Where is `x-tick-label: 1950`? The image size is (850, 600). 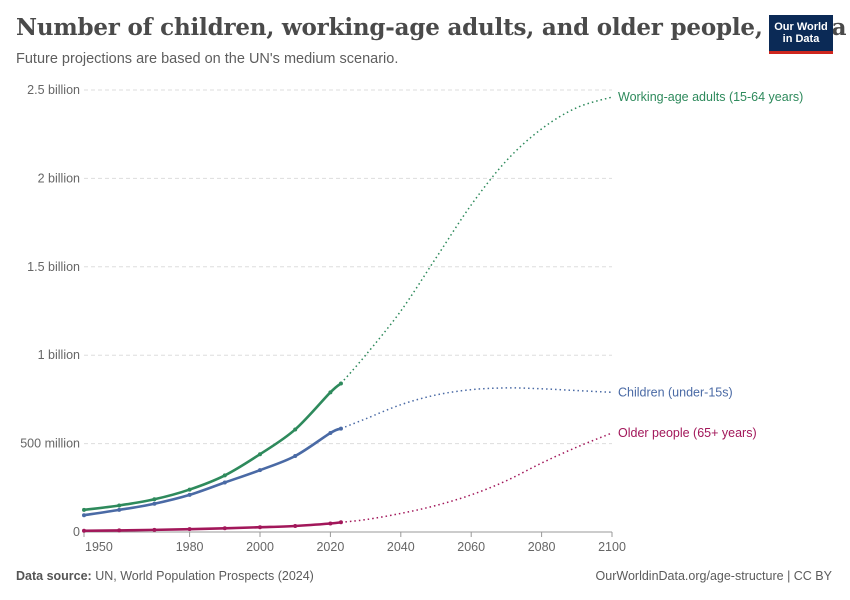
x-tick-label: 1950 is located at coordinates (99, 547).